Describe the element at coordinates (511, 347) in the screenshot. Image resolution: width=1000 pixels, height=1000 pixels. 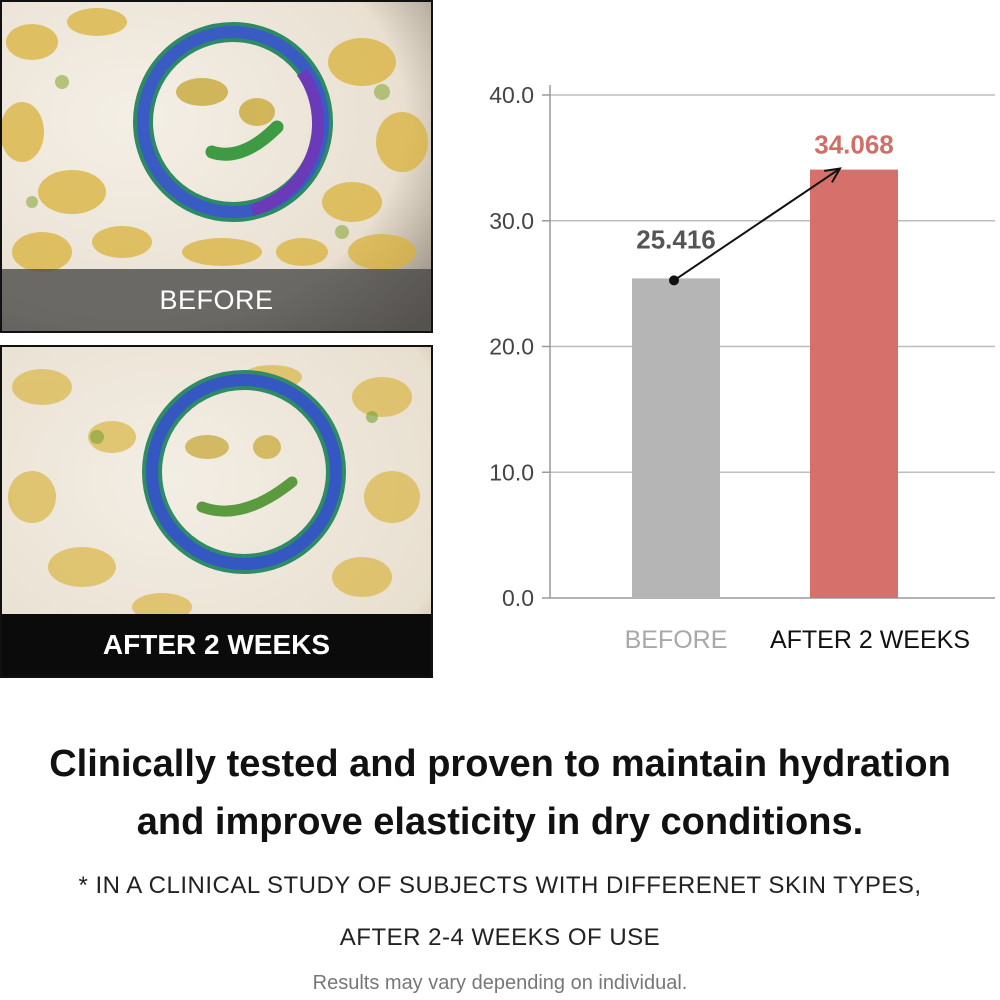
I see `y-tick-label: 20.0` at that location.